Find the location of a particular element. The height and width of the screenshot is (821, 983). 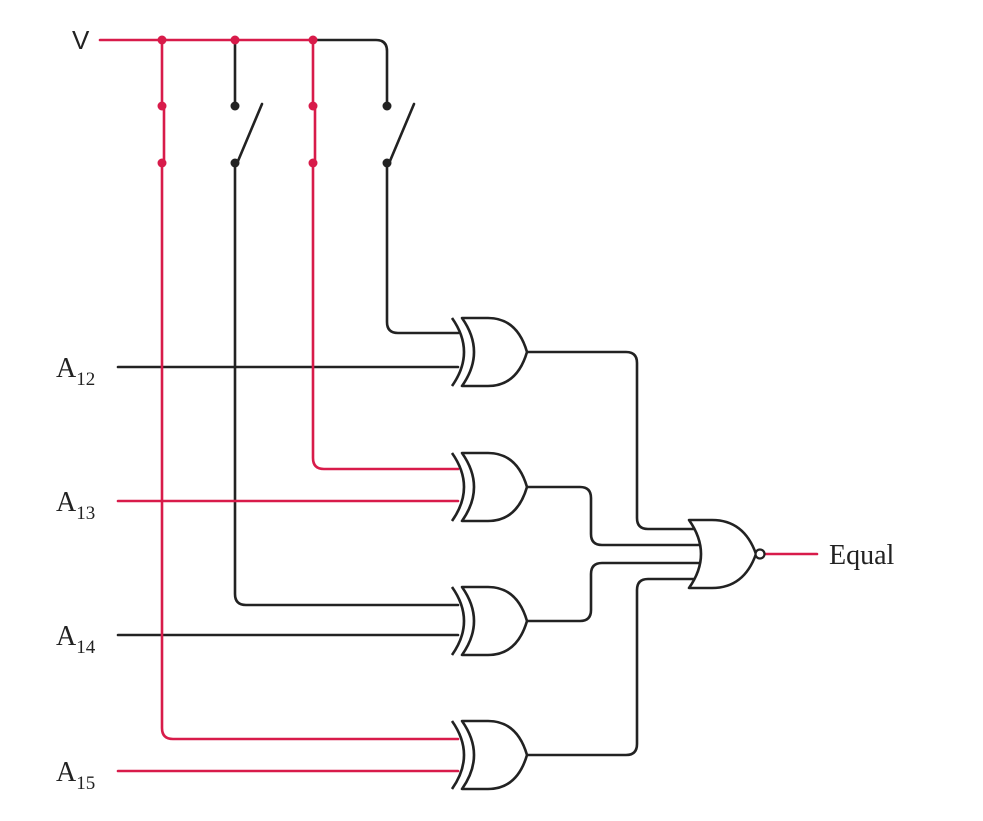

switch-4-terminal-bottom is located at coordinates (387, 163).